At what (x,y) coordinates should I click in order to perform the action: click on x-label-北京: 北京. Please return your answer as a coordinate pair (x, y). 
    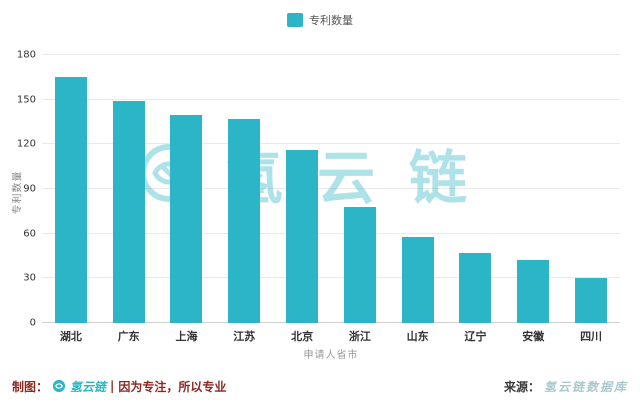
    Looking at the image, I should click on (302, 336).